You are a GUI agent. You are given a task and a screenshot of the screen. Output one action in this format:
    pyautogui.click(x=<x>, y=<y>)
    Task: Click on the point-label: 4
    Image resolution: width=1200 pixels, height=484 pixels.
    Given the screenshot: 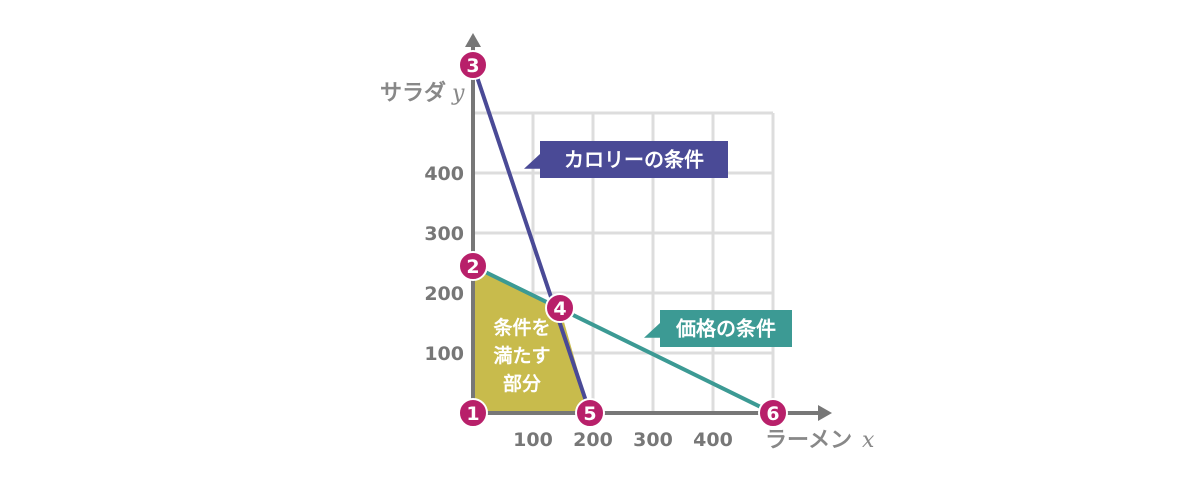 What is the action you would take?
    pyautogui.click(x=559, y=309)
    